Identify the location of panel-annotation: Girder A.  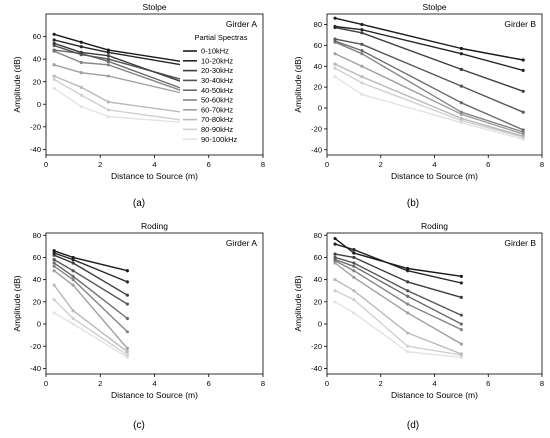
(242, 24).